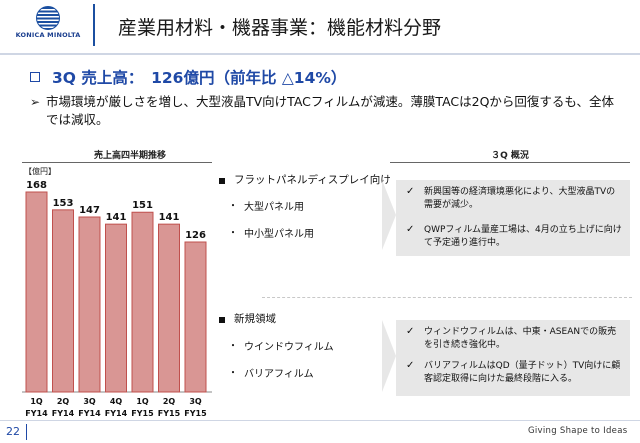 This screenshot has width=640, height=443. I want to click on segment-label-fpd: フラットパネルディスプレイ向け, so click(312, 180).